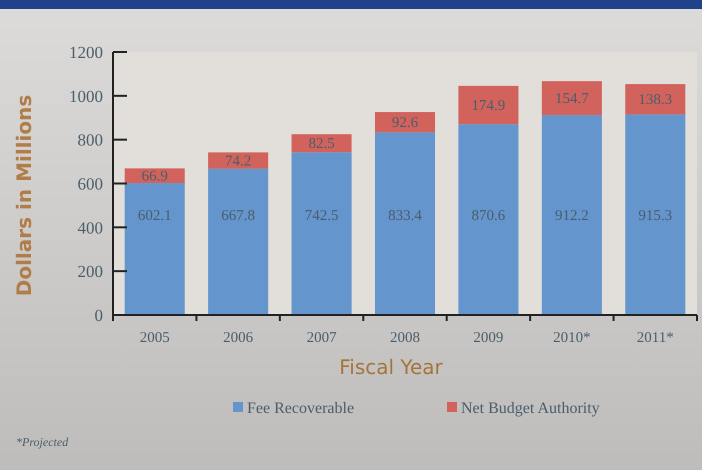 Image resolution: width=702 pixels, height=470 pixels. I want to click on data-label: 82.5, so click(321, 144).